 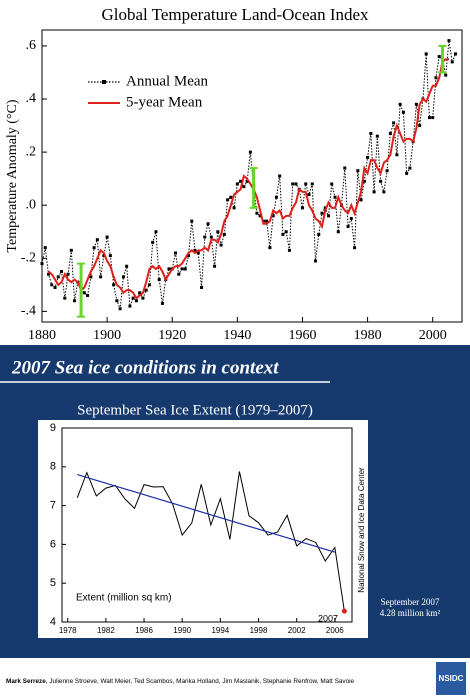 I want to click on x-tick-label: 1880, so click(x=42, y=335).